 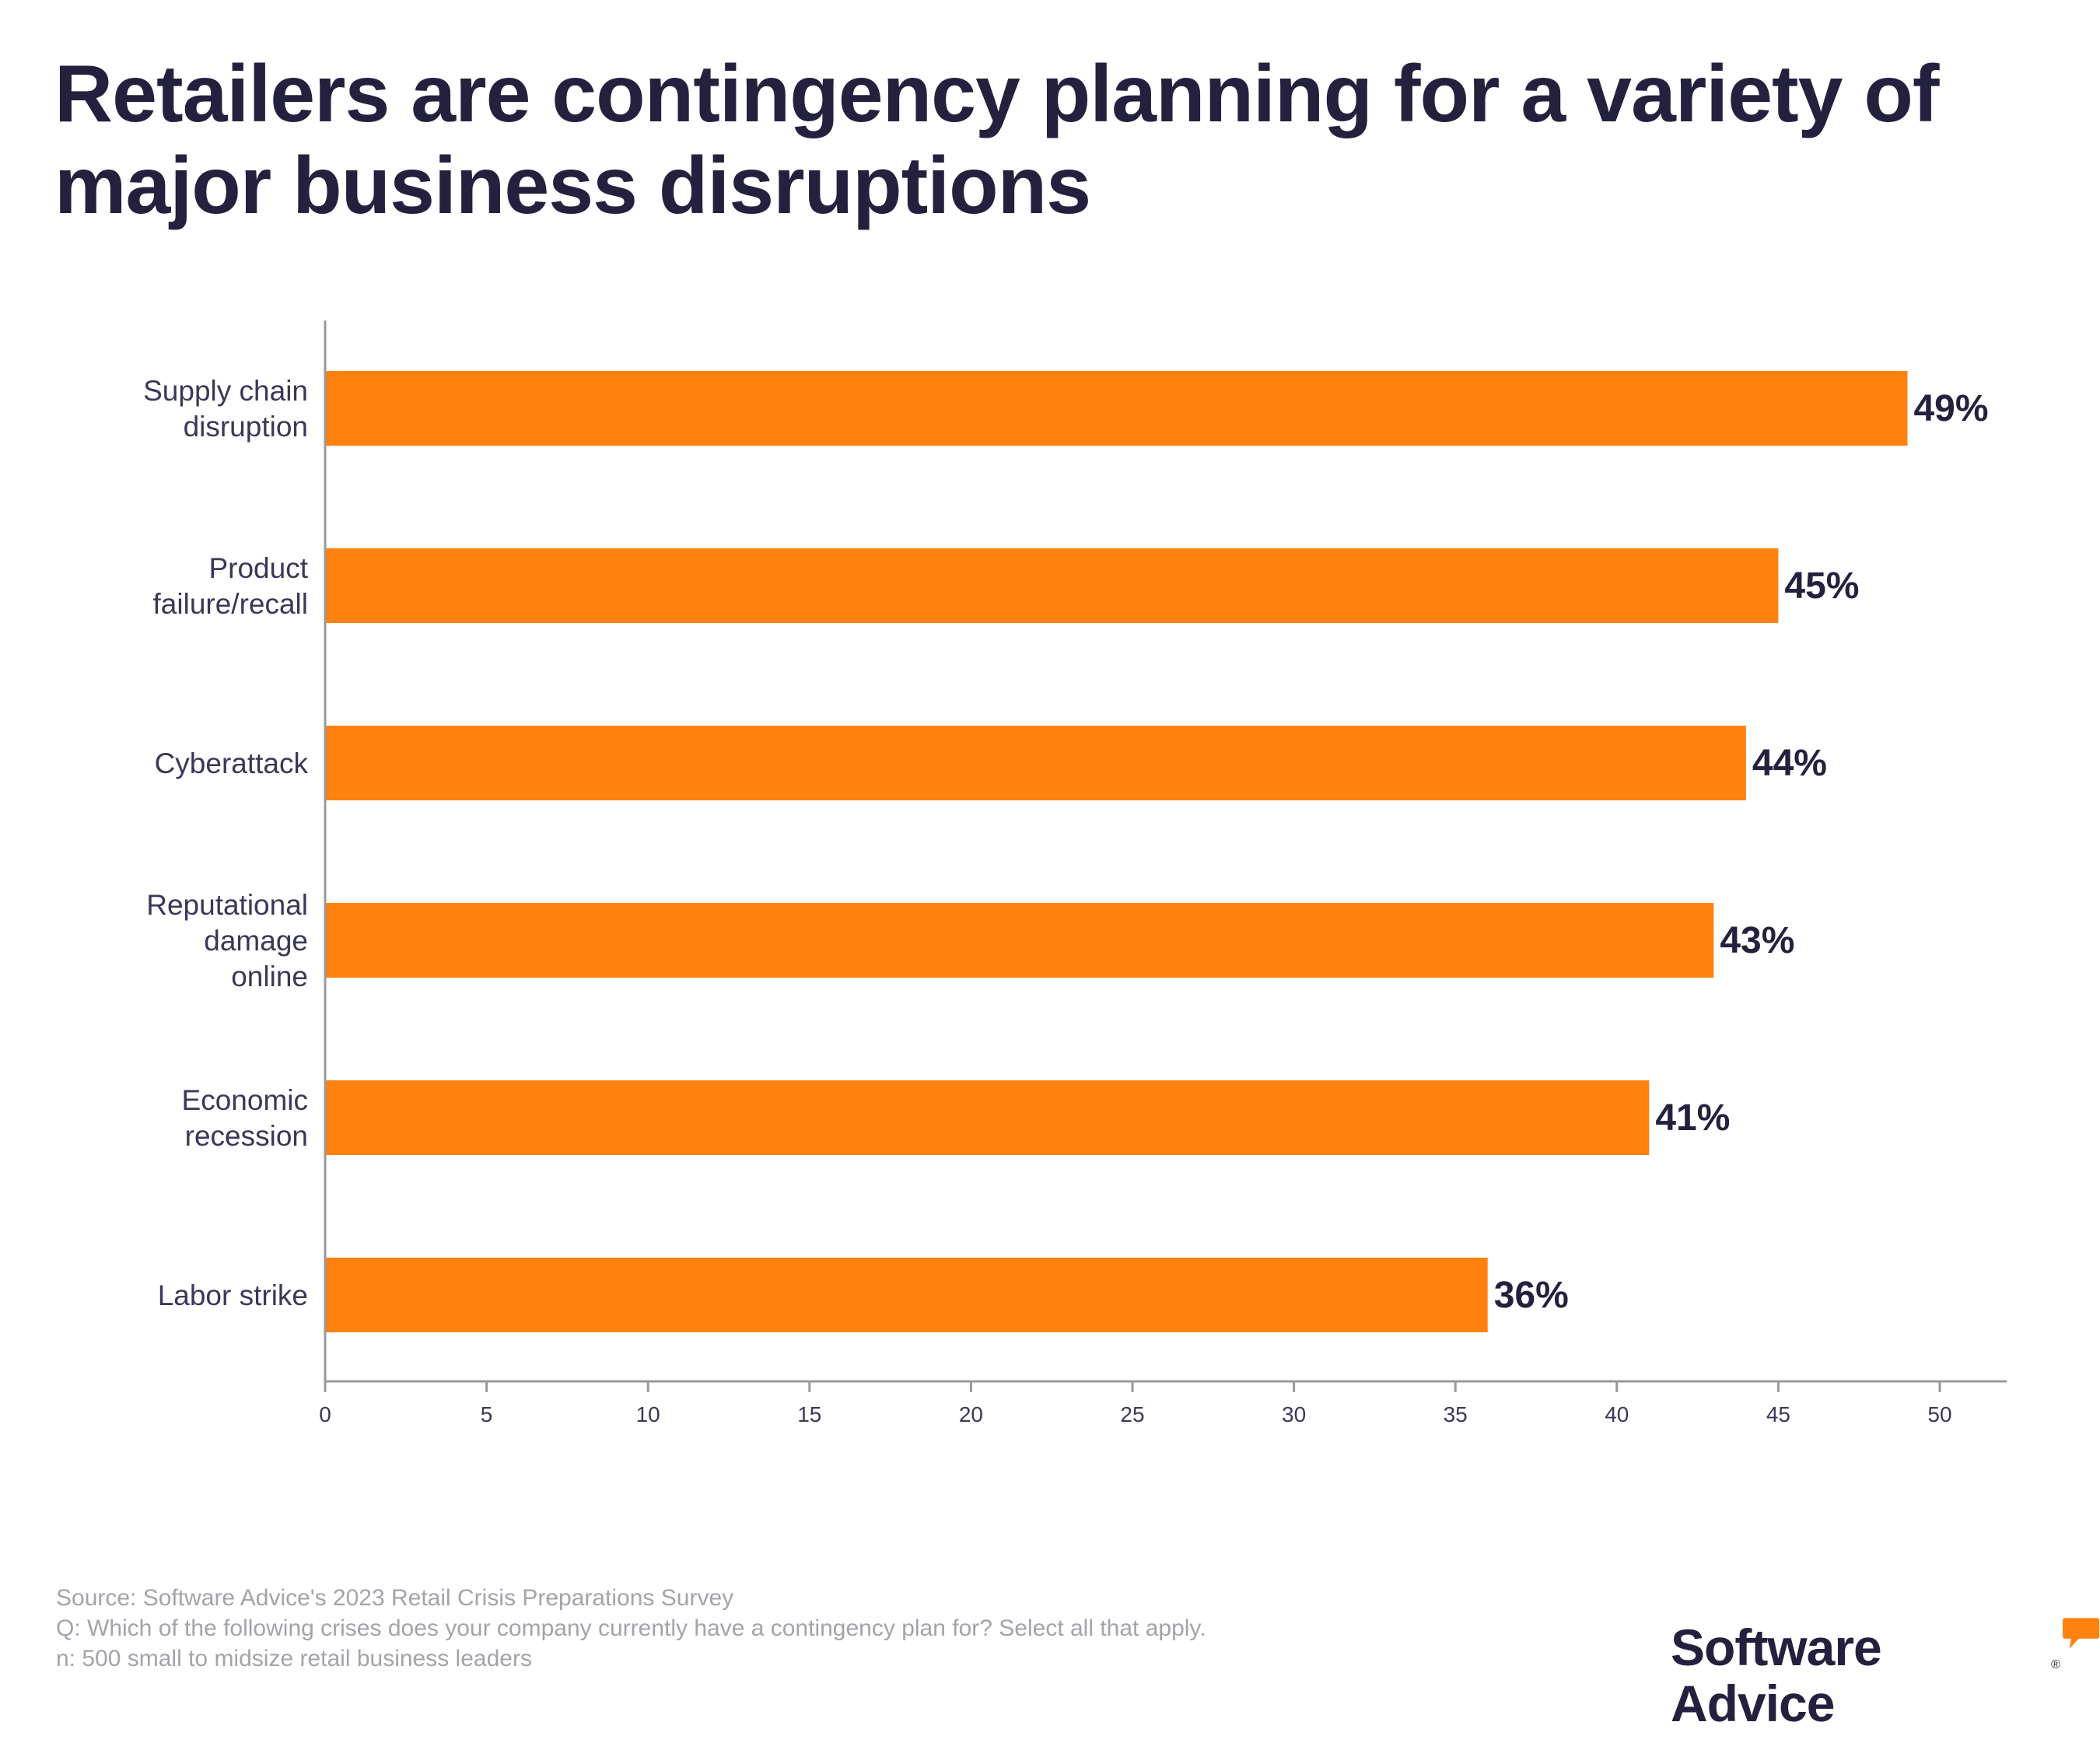 What do you see at coordinates (246, 427) in the screenshot?
I see `category-label: disruption` at bounding box center [246, 427].